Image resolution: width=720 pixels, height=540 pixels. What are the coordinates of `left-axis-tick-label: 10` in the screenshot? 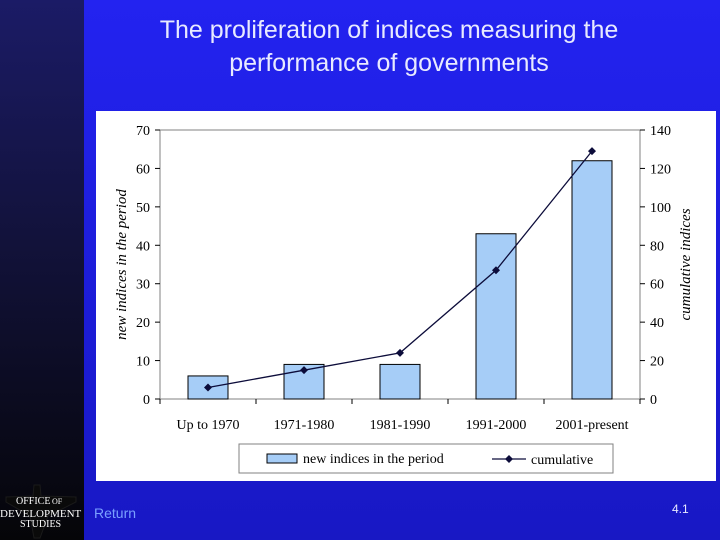 It's located at (143, 362).